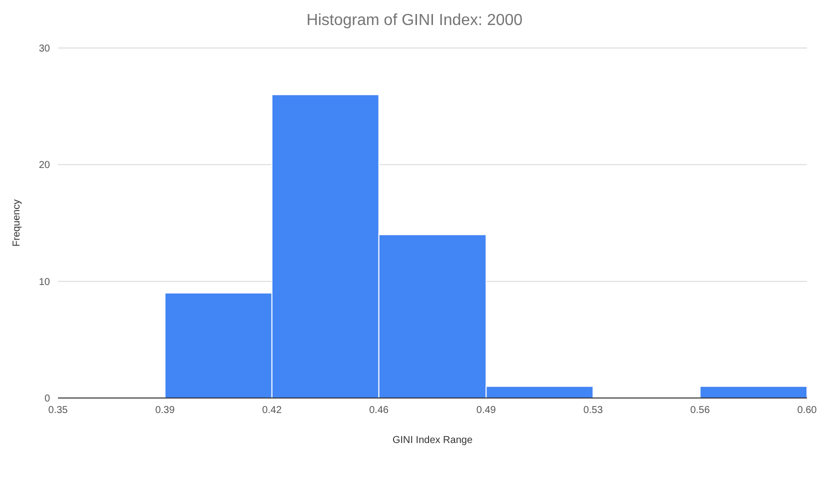  What do you see at coordinates (17, 223) in the screenshot?
I see `y-axis-title: Frequency` at bounding box center [17, 223].